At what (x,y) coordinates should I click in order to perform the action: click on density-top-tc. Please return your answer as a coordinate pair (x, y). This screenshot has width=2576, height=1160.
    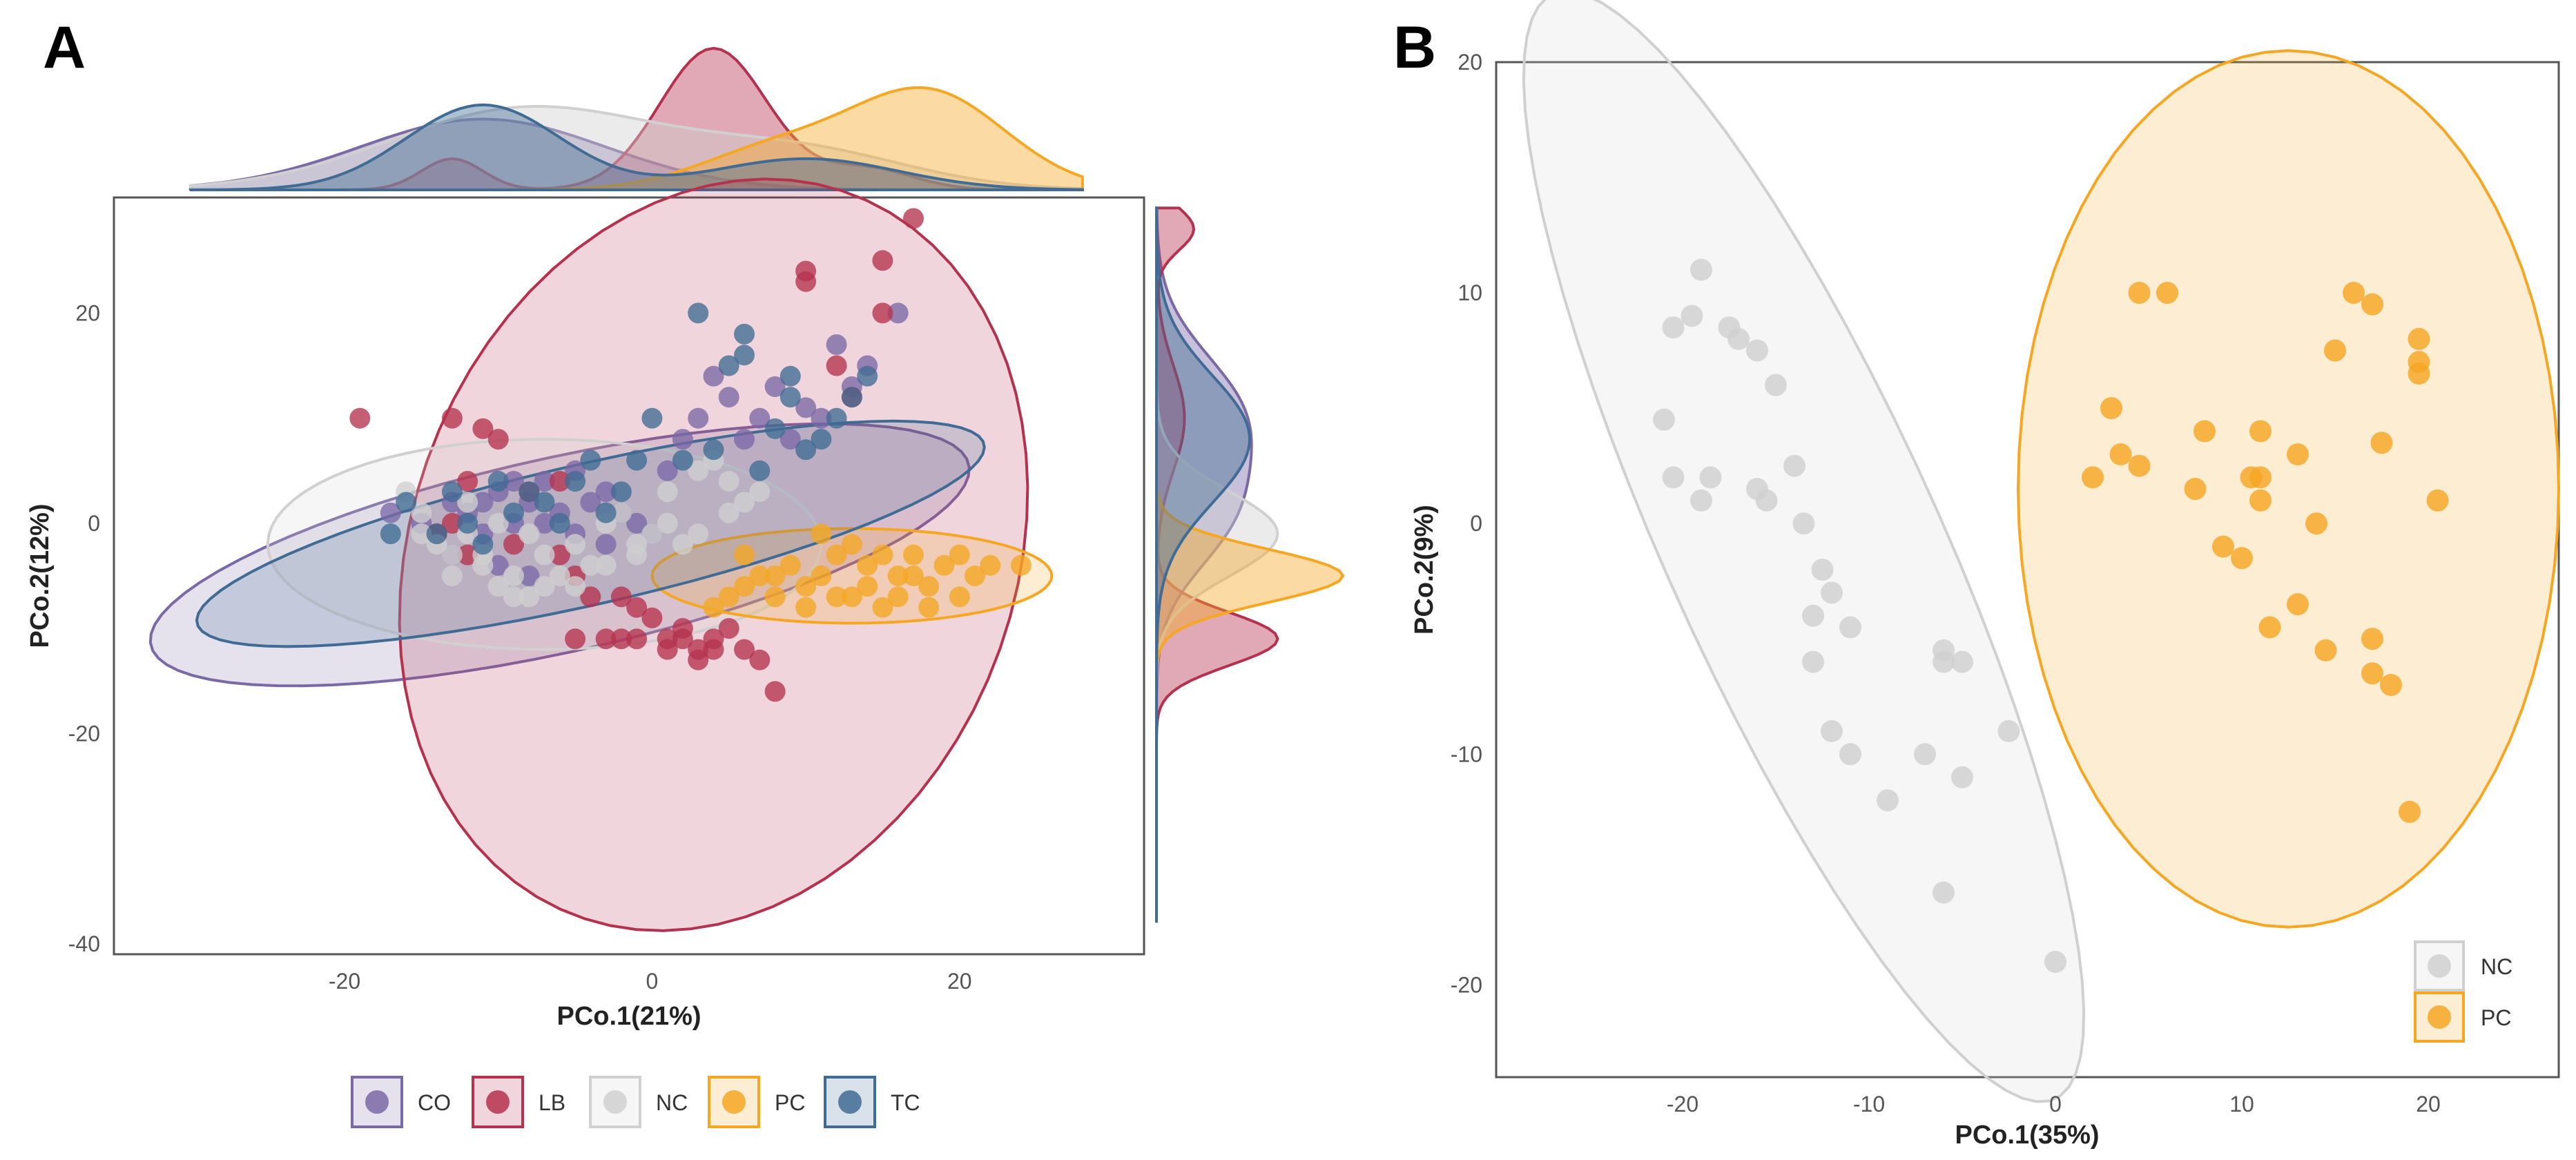
    Looking at the image, I should click on (637, 147).